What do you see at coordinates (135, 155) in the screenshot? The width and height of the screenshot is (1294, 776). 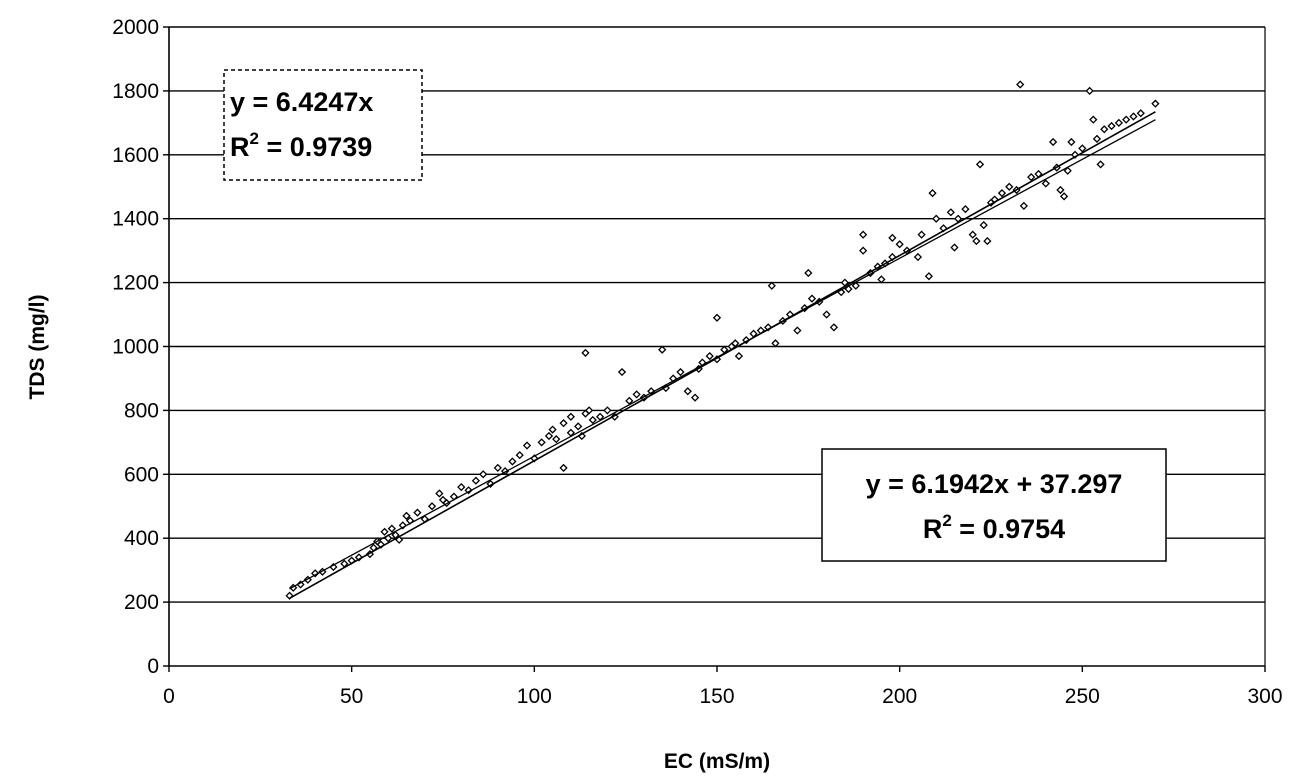 I see `y-tick-label: 1600` at bounding box center [135, 155].